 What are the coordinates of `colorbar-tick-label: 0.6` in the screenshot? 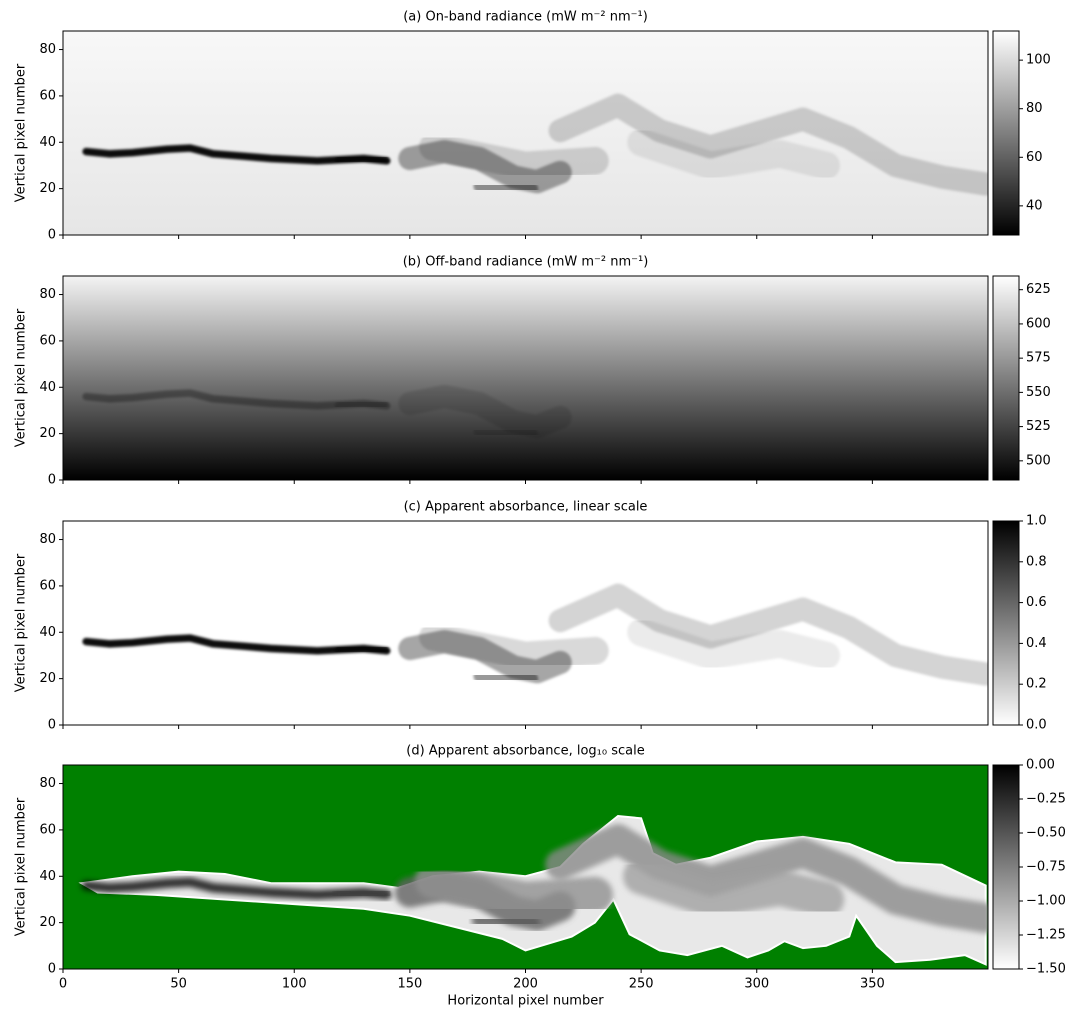 It's located at (1036, 602).